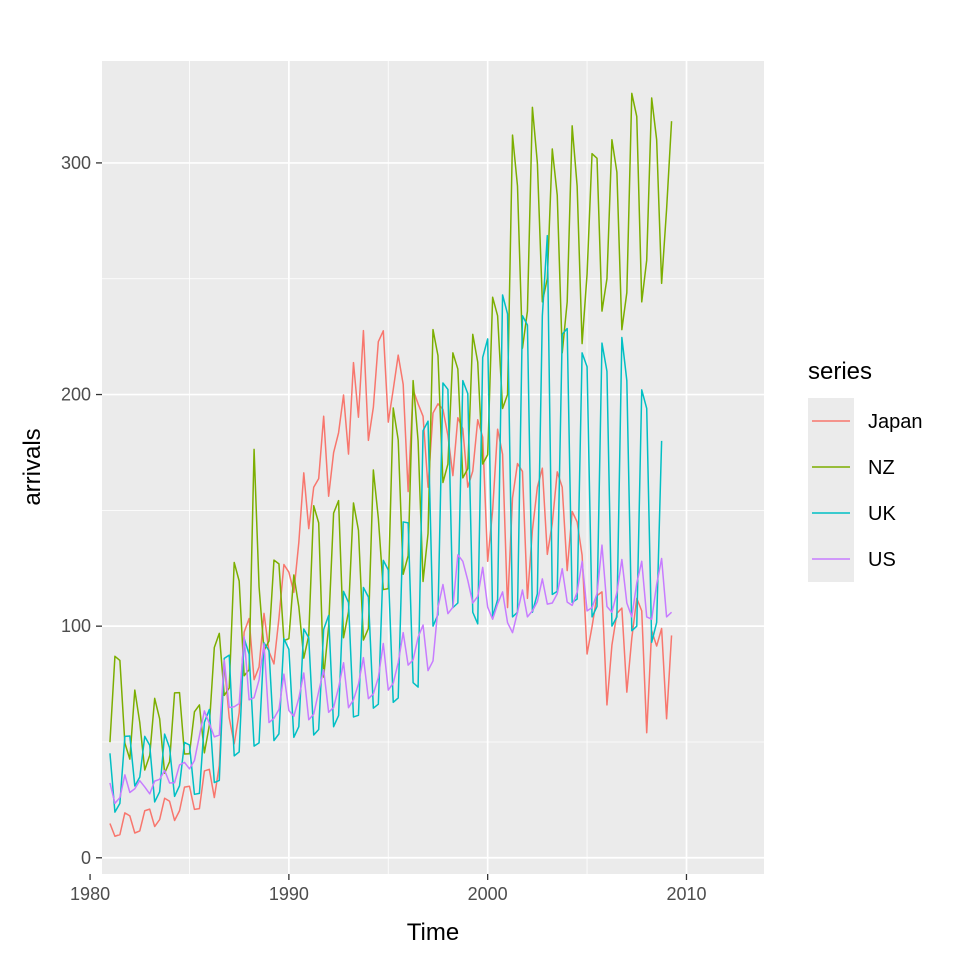  Describe the element at coordinates (882, 560) in the screenshot. I see `legend-label: US` at that location.